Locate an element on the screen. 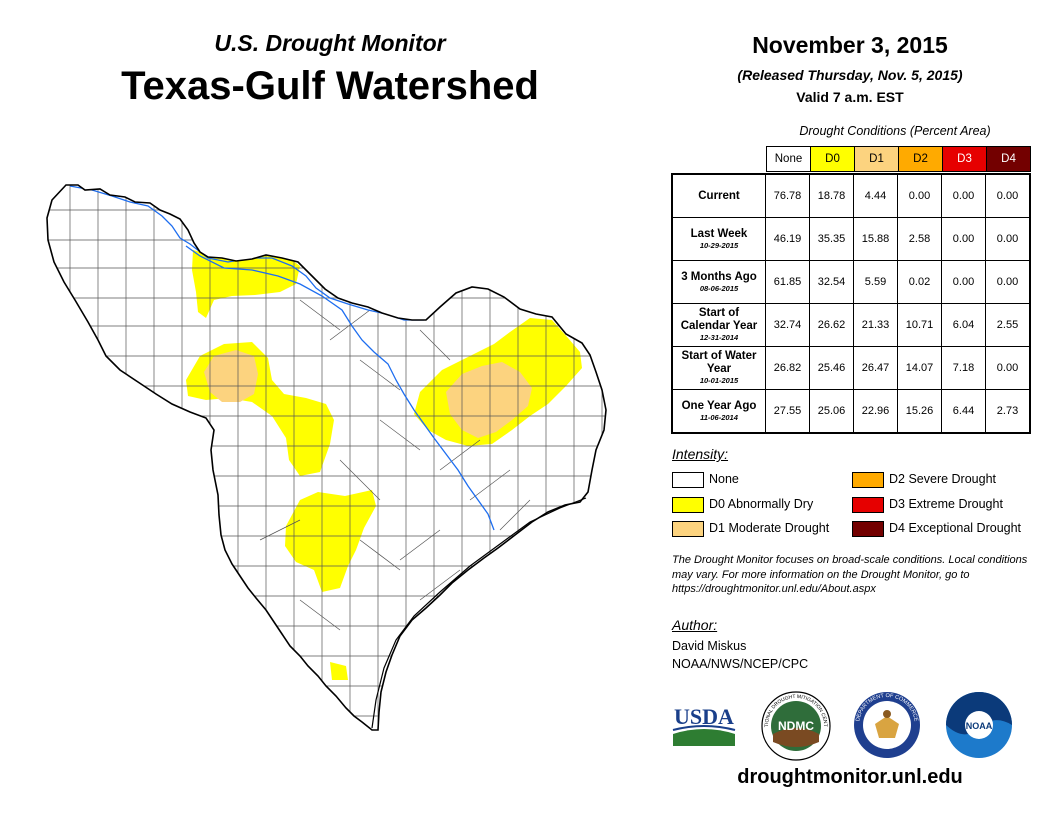  d1-area-west is located at coordinates (231, 376).